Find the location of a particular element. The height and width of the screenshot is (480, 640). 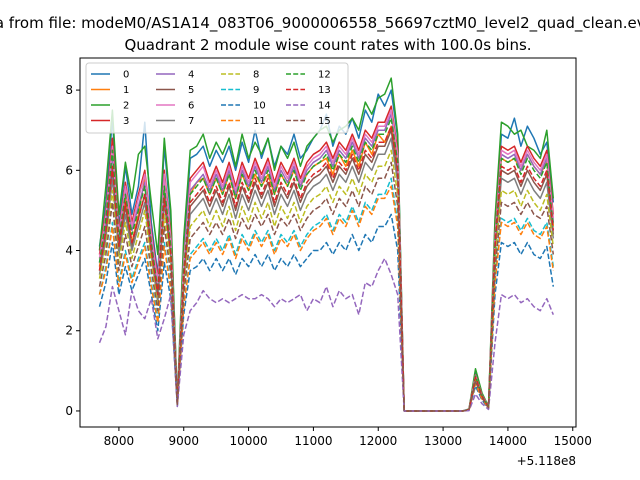

x-tick-label-14000: 14000 is located at coordinates (508, 441).